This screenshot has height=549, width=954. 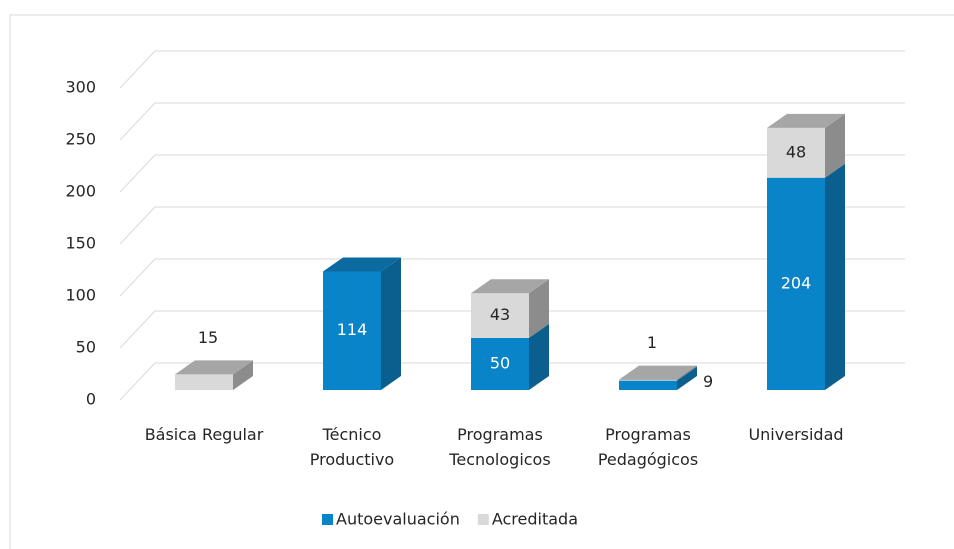 I want to click on value-label: 114, so click(x=352, y=329).